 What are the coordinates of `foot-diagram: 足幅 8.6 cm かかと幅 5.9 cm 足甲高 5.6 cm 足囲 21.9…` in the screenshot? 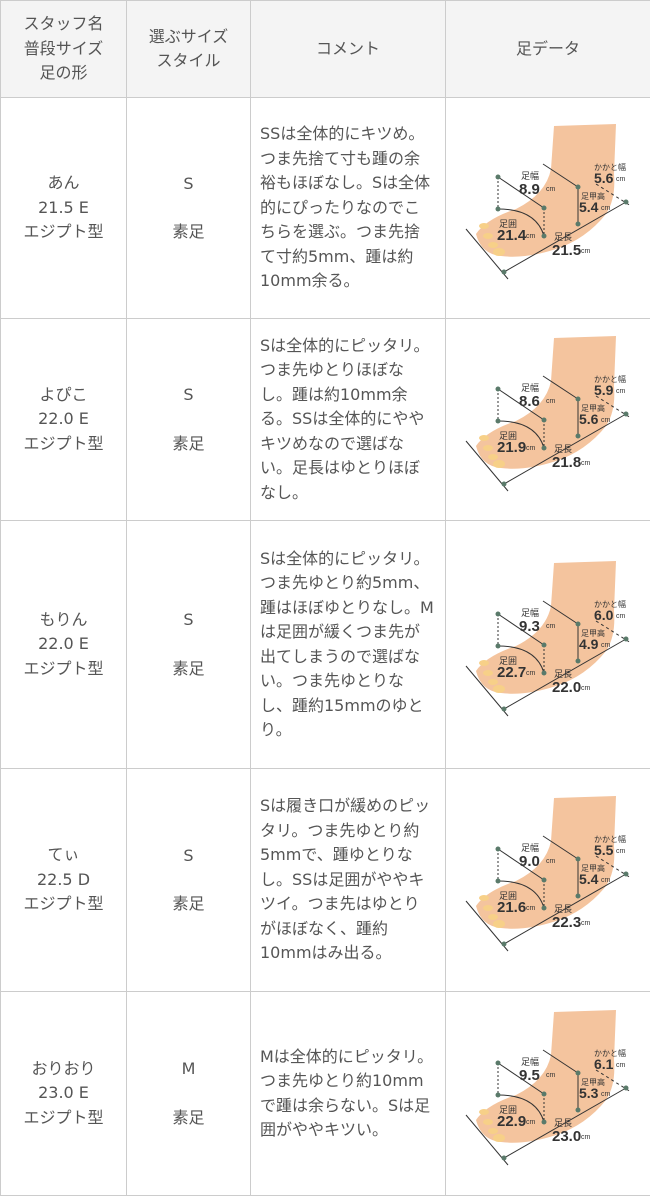 It's located at (548, 413).